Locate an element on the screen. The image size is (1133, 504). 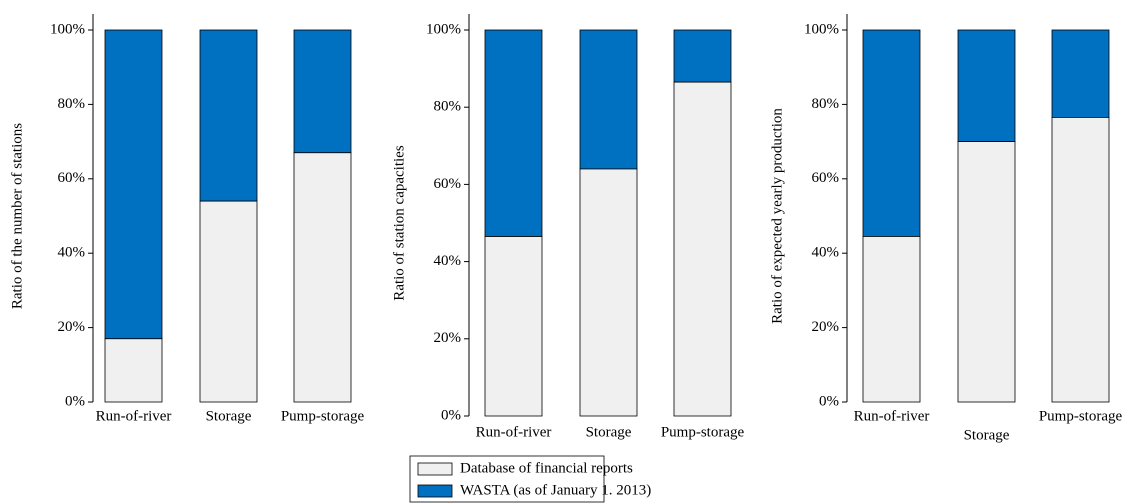
y-axis-label: Ratio of expected yearly production is located at coordinates (777, 216).